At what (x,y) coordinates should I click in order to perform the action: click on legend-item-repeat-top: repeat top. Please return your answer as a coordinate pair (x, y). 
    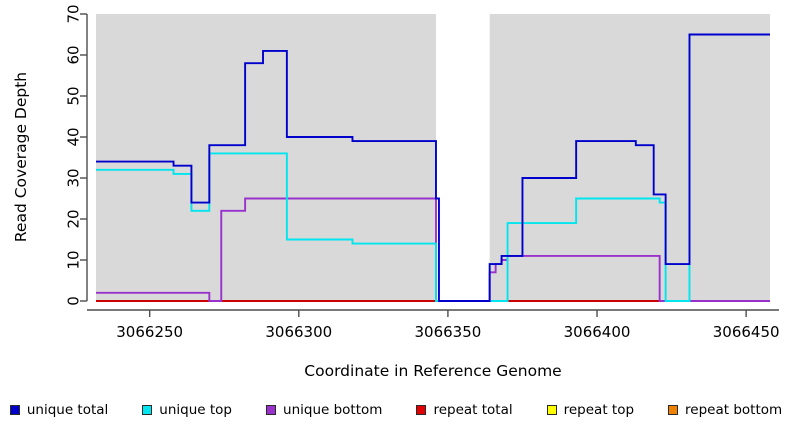
    Looking at the image, I should click on (590, 410).